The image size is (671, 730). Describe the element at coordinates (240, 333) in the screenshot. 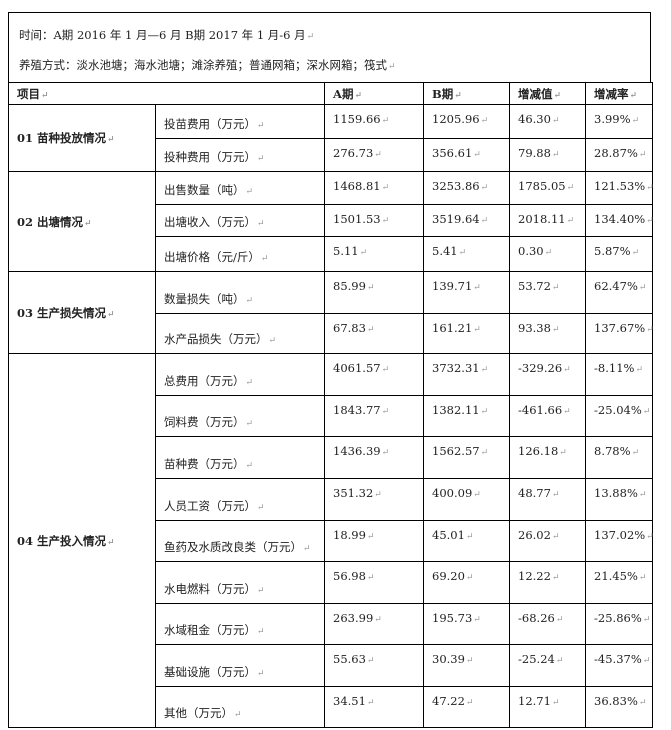

I see `item-cell: 水产品损失（万元）` at that location.